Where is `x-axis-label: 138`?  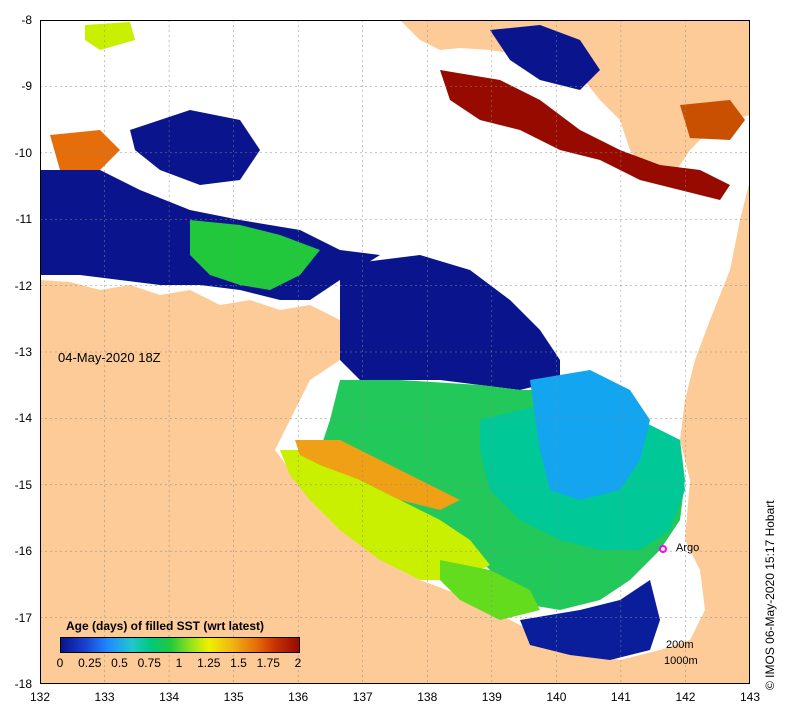
x-axis-label: 138 is located at coordinates (427, 697).